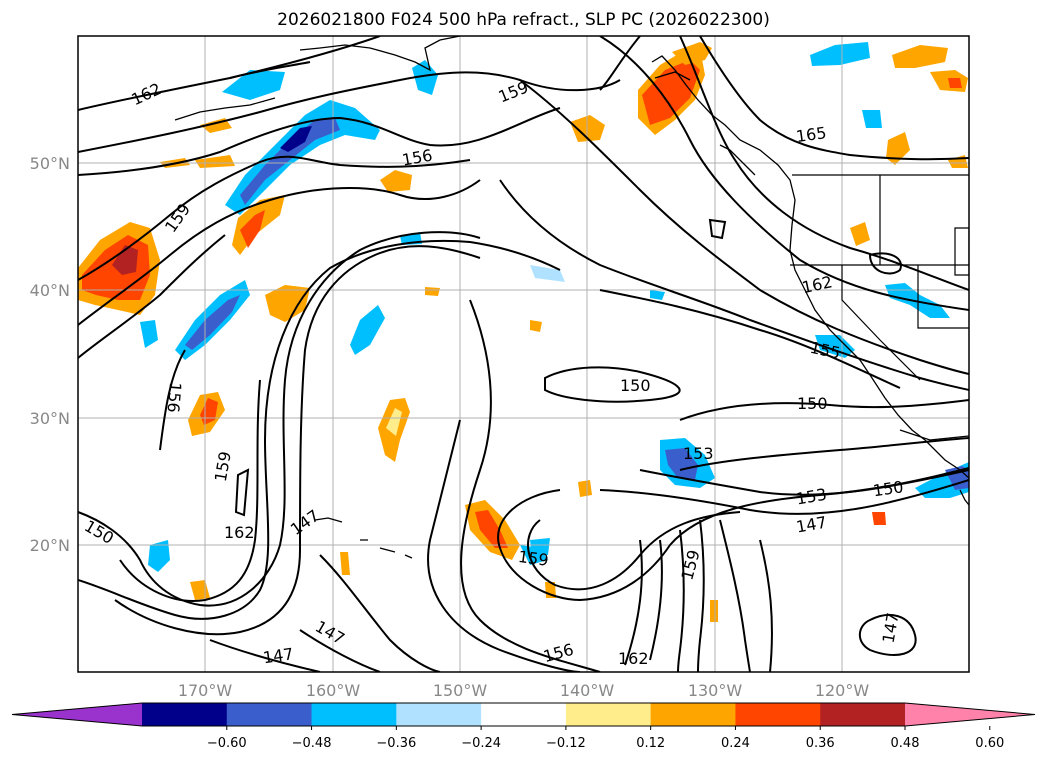  I want to click on lon-label: 160°W, so click(333, 690).